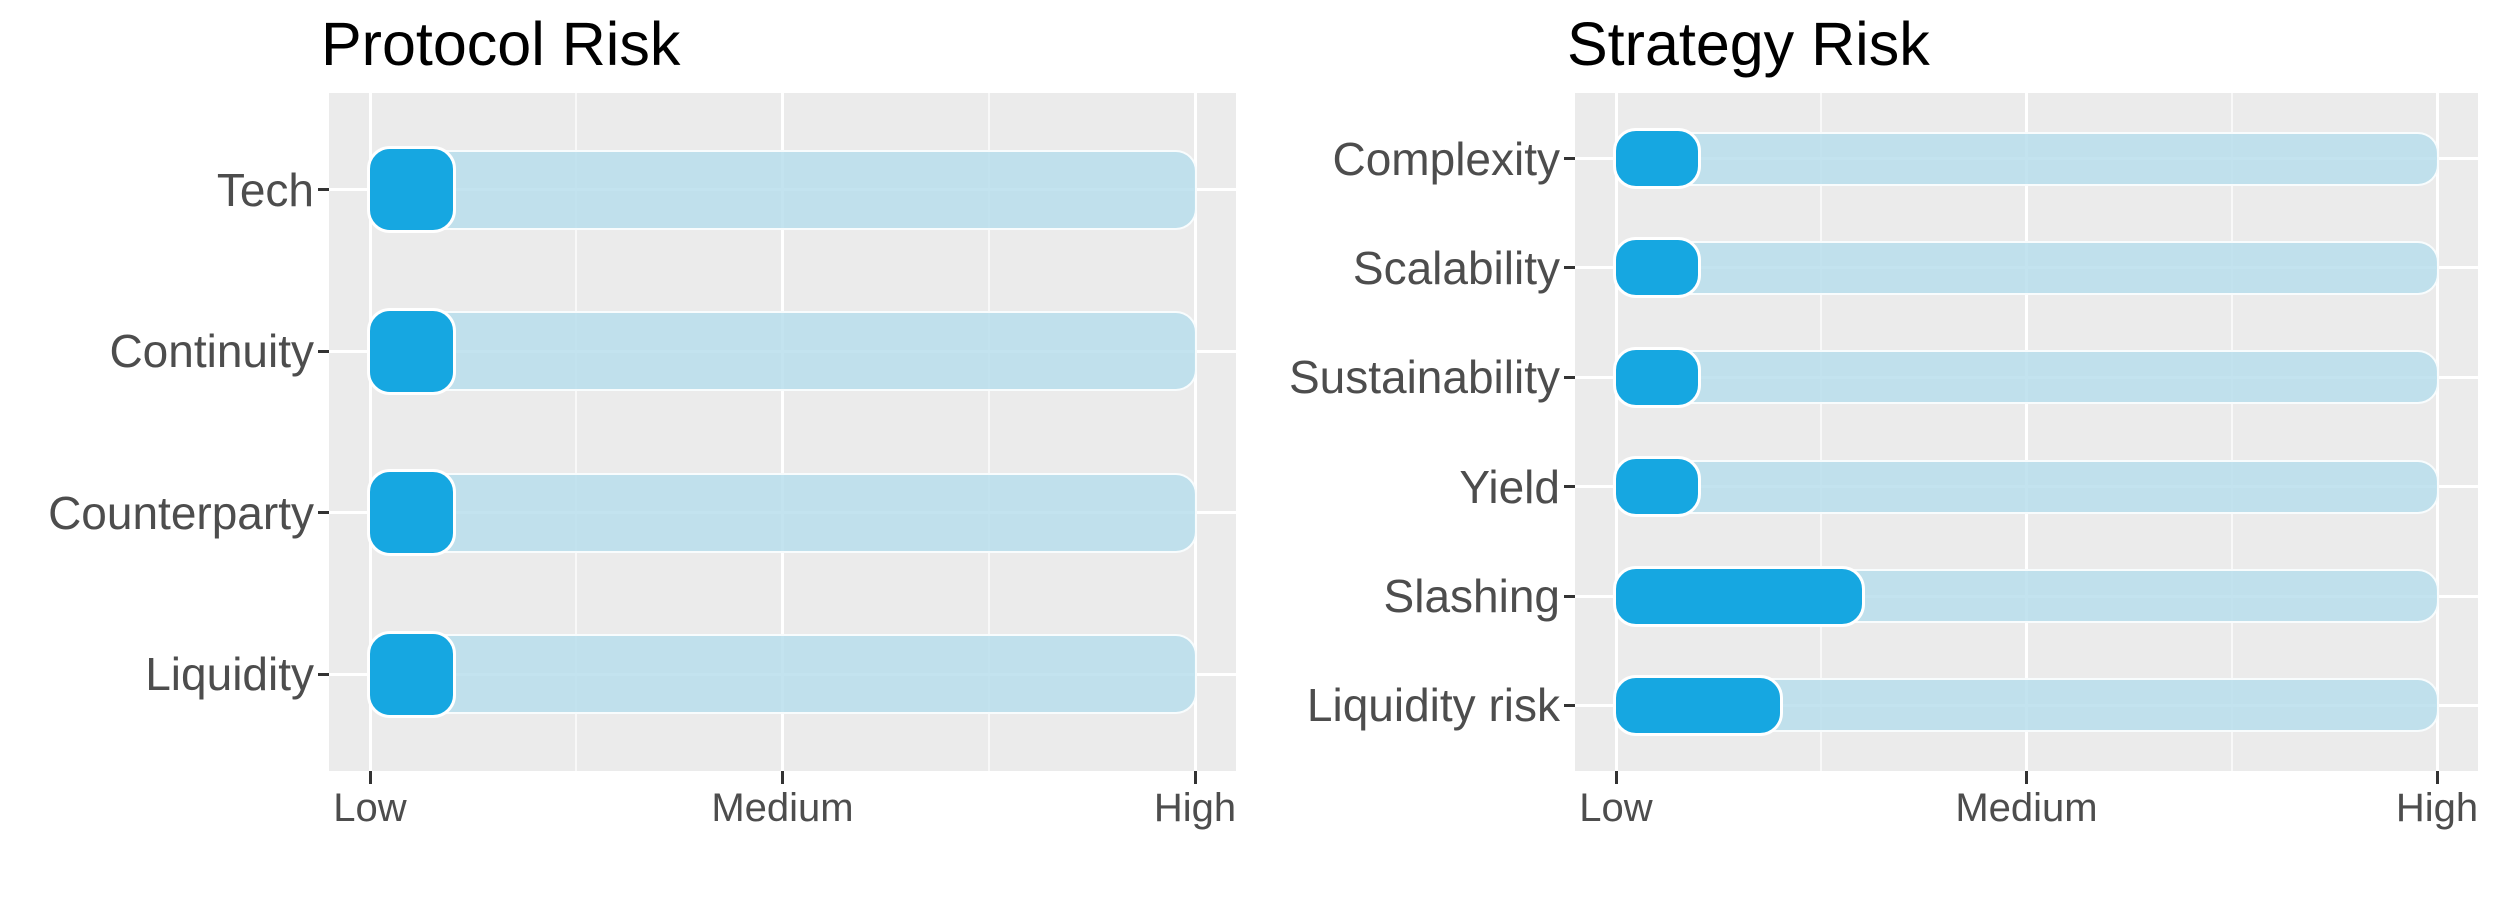 This screenshot has height=900, width=2500. I want to click on category-label: Complexity, so click(1446, 158).